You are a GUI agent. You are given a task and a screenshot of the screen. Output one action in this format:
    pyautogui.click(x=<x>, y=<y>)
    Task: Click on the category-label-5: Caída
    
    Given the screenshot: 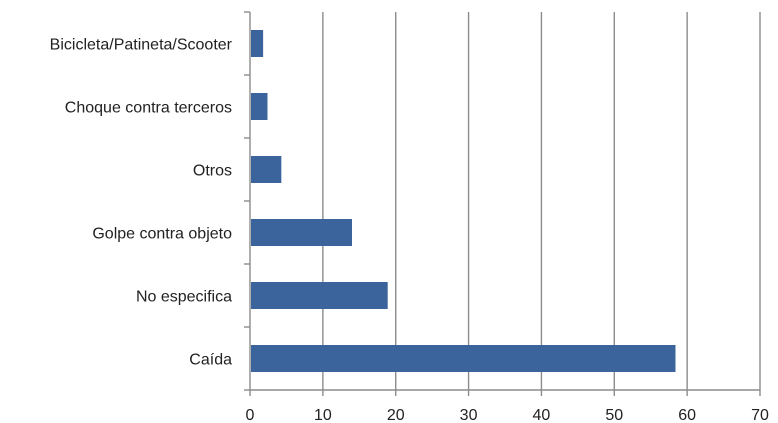 What is the action you would take?
    pyautogui.click(x=210, y=360)
    